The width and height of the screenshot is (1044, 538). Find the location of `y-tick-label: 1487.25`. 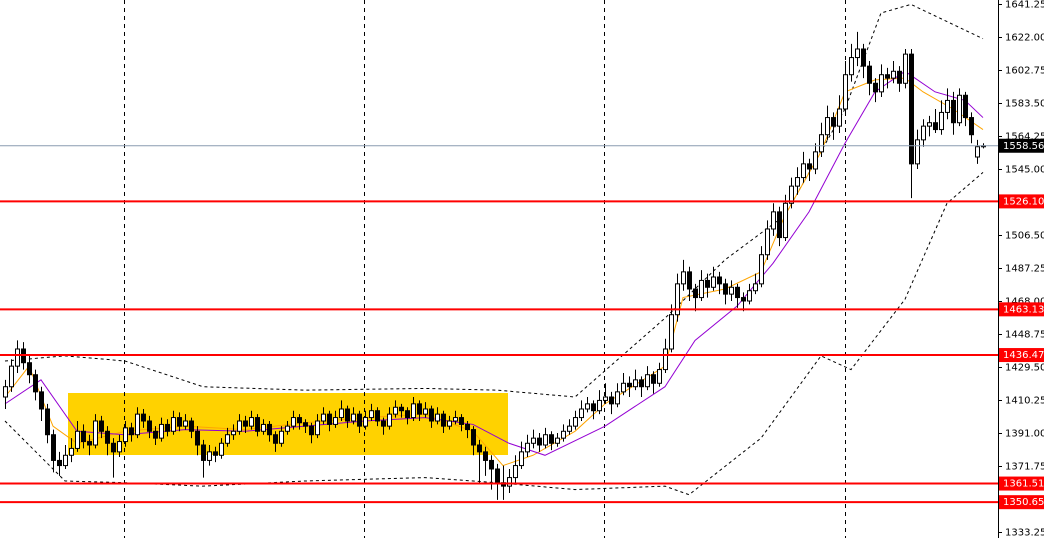

y-tick-label: 1487.25 is located at coordinates (1024, 269).